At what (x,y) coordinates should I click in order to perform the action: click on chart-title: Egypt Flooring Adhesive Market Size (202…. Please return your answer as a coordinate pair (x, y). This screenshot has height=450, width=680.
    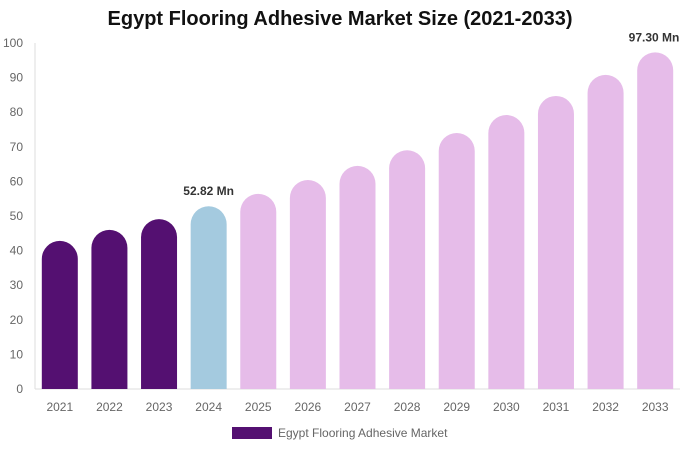
    Looking at the image, I should click on (340, 19).